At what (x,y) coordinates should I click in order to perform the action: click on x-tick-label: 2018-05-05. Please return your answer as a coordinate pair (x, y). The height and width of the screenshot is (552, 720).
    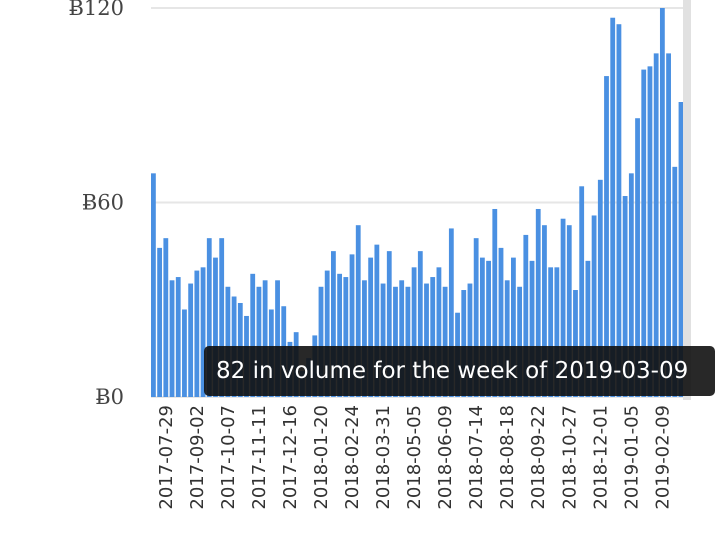
    Looking at the image, I should click on (414, 457).